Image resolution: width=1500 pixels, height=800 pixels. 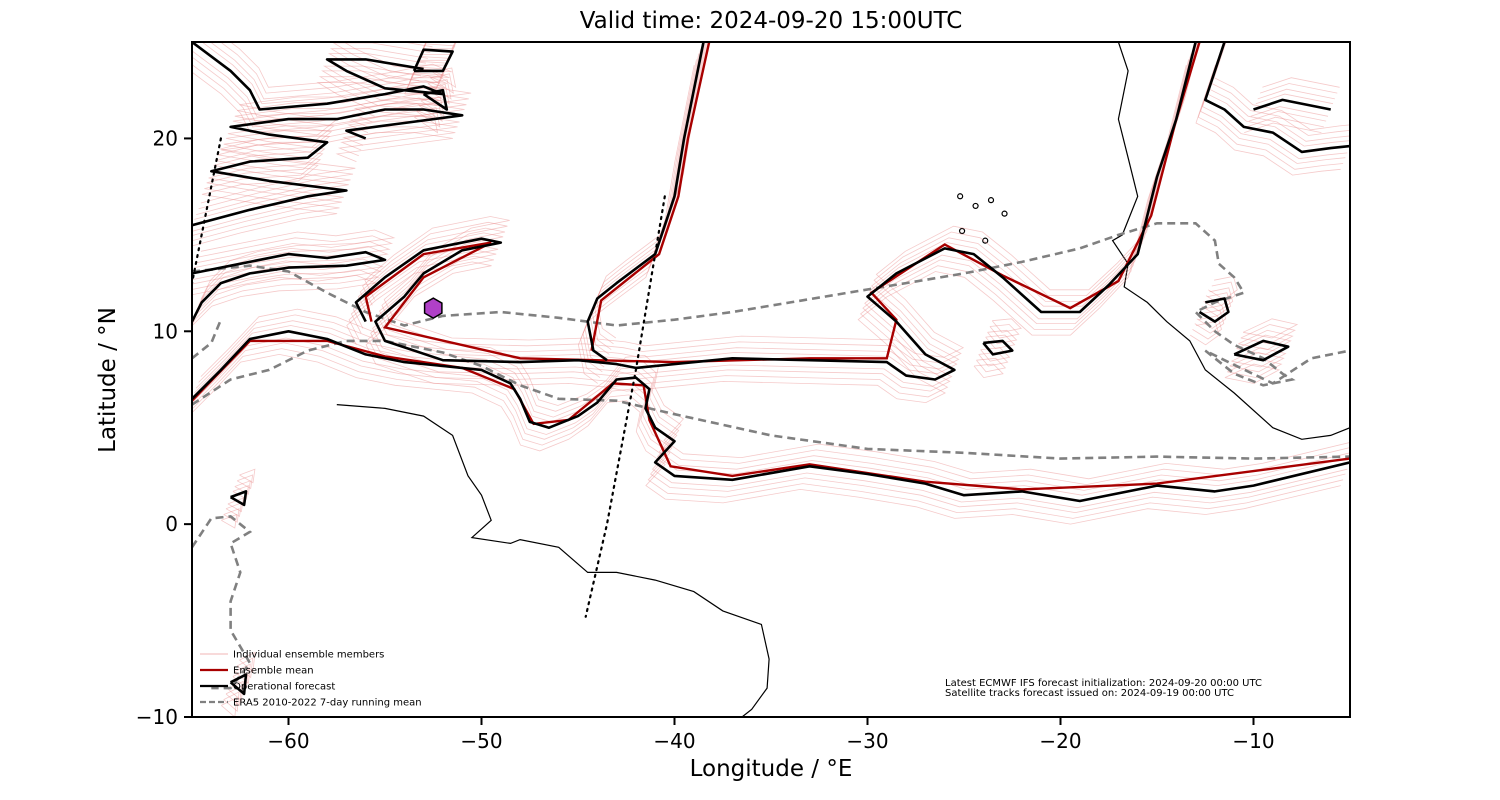 I want to click on africa-coastline, so click(x=1230, y=241).